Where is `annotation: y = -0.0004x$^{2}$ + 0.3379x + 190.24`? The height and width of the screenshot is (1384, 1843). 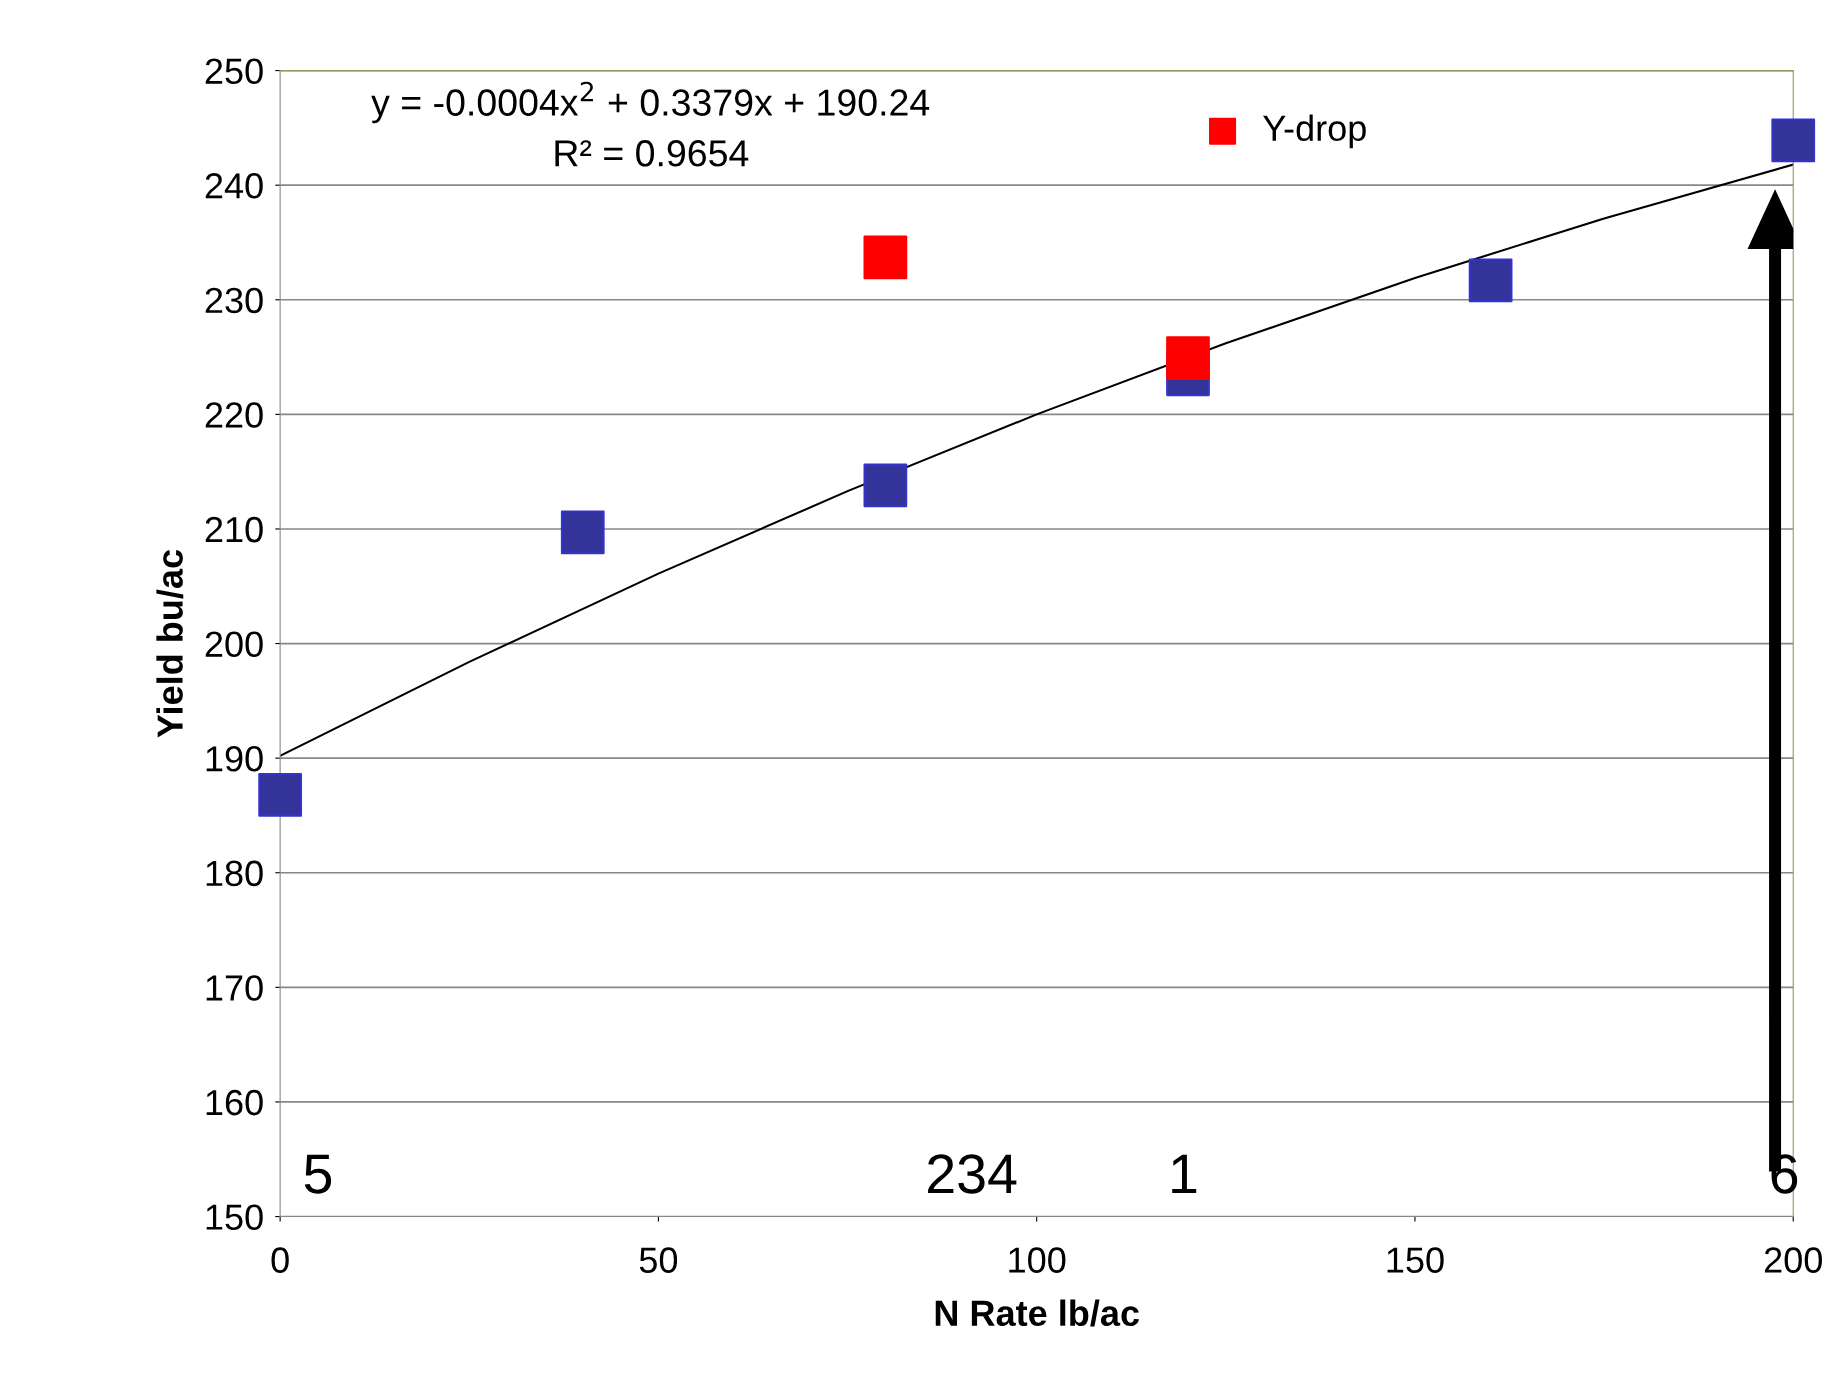
annotation: y = -0.0004x$^{2}$ + 0.3379x + 190.24 is located at coordinates (650, 102).